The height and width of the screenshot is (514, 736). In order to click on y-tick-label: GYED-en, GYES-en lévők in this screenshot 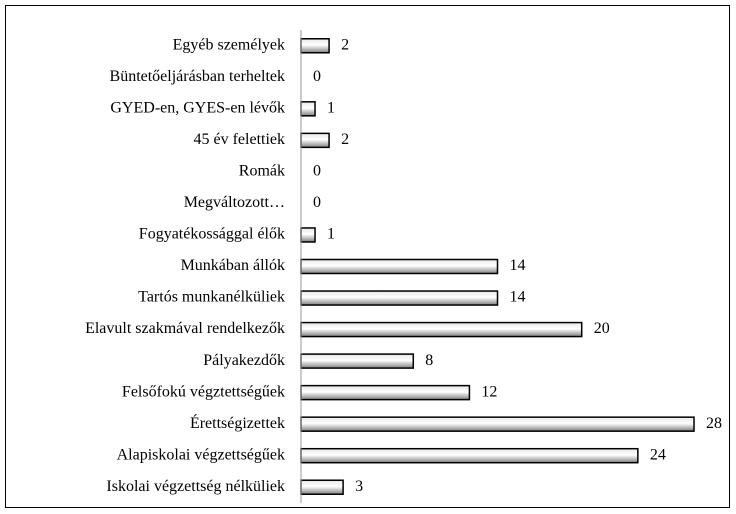, I will do `click(197, 108)`.